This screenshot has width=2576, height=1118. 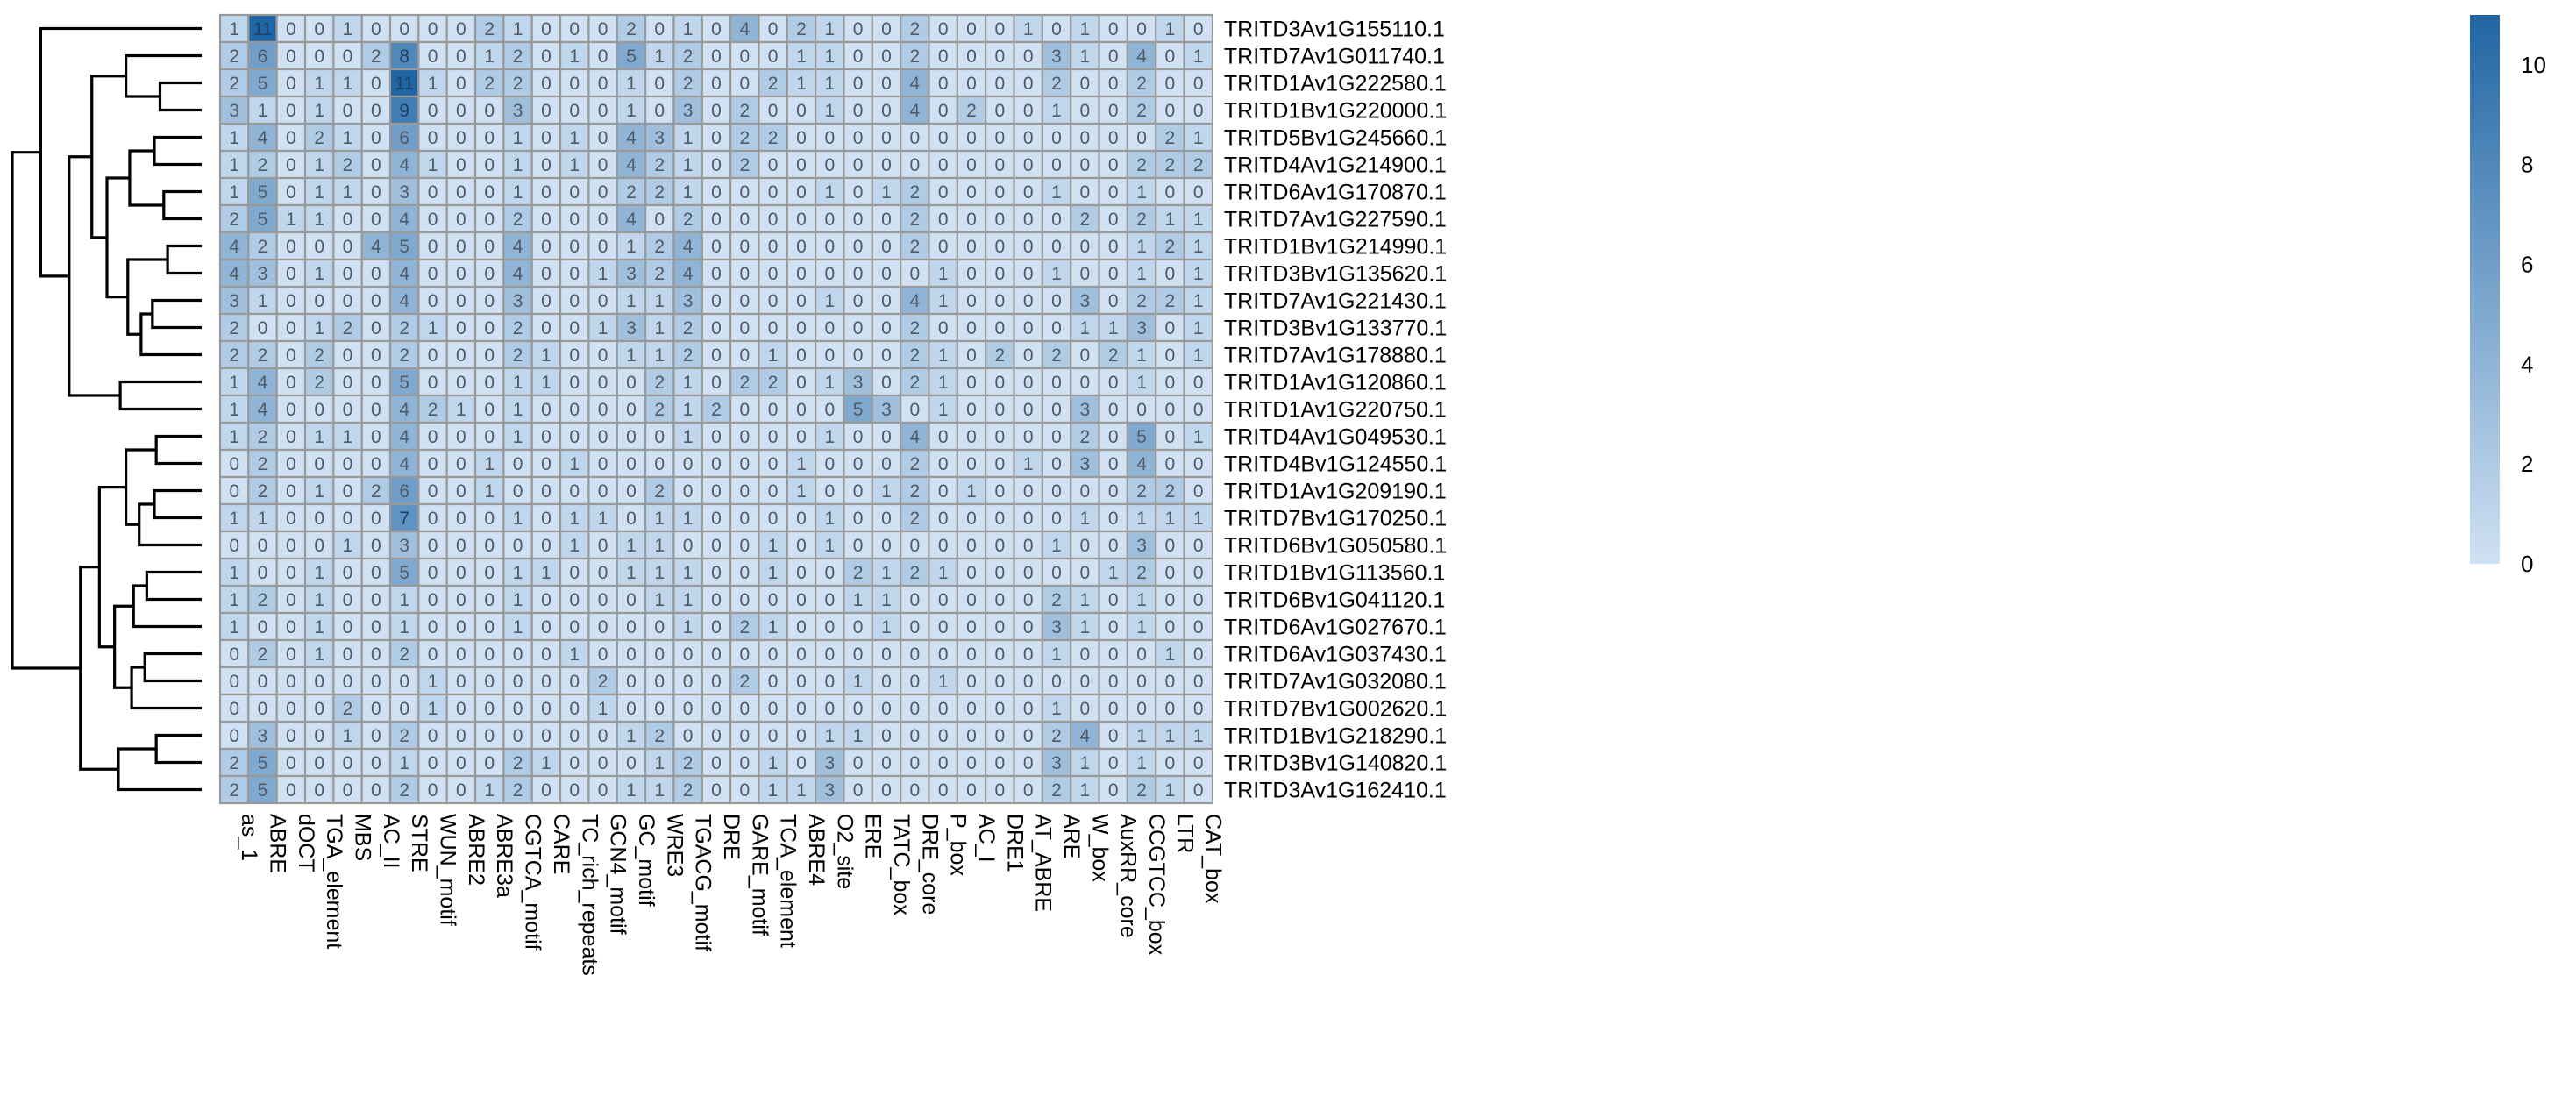 I want to click on cell-value-label: 3, so click(x=234, y=111).